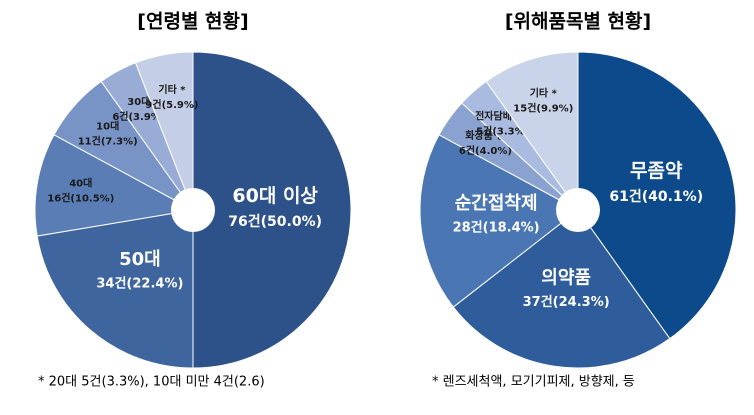 The image size is (754, 415). I want to click on slice-value-label: 5건(3.3%), so click(502, 131).